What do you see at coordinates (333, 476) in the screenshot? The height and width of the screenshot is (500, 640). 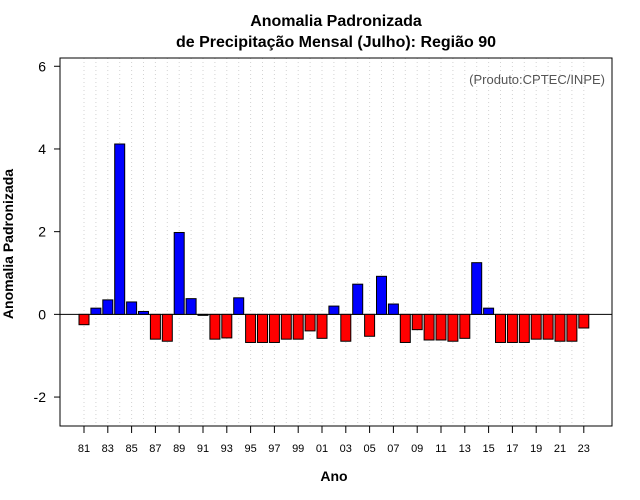 I see `x-axis-label: Ano` at bounding box center [333, 476].